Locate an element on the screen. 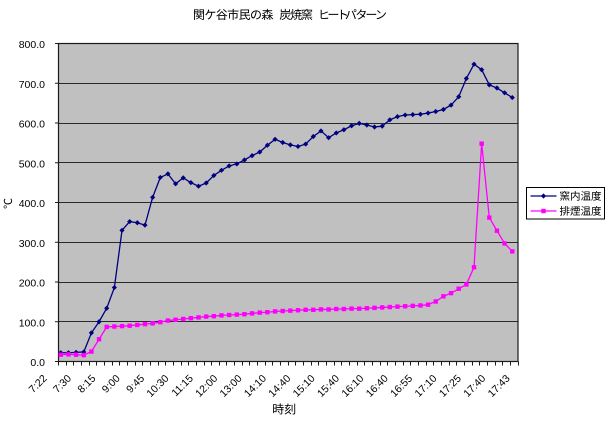 The image size is (610, 421). svg-text: 200.0 is located at coordinates (32, 284).